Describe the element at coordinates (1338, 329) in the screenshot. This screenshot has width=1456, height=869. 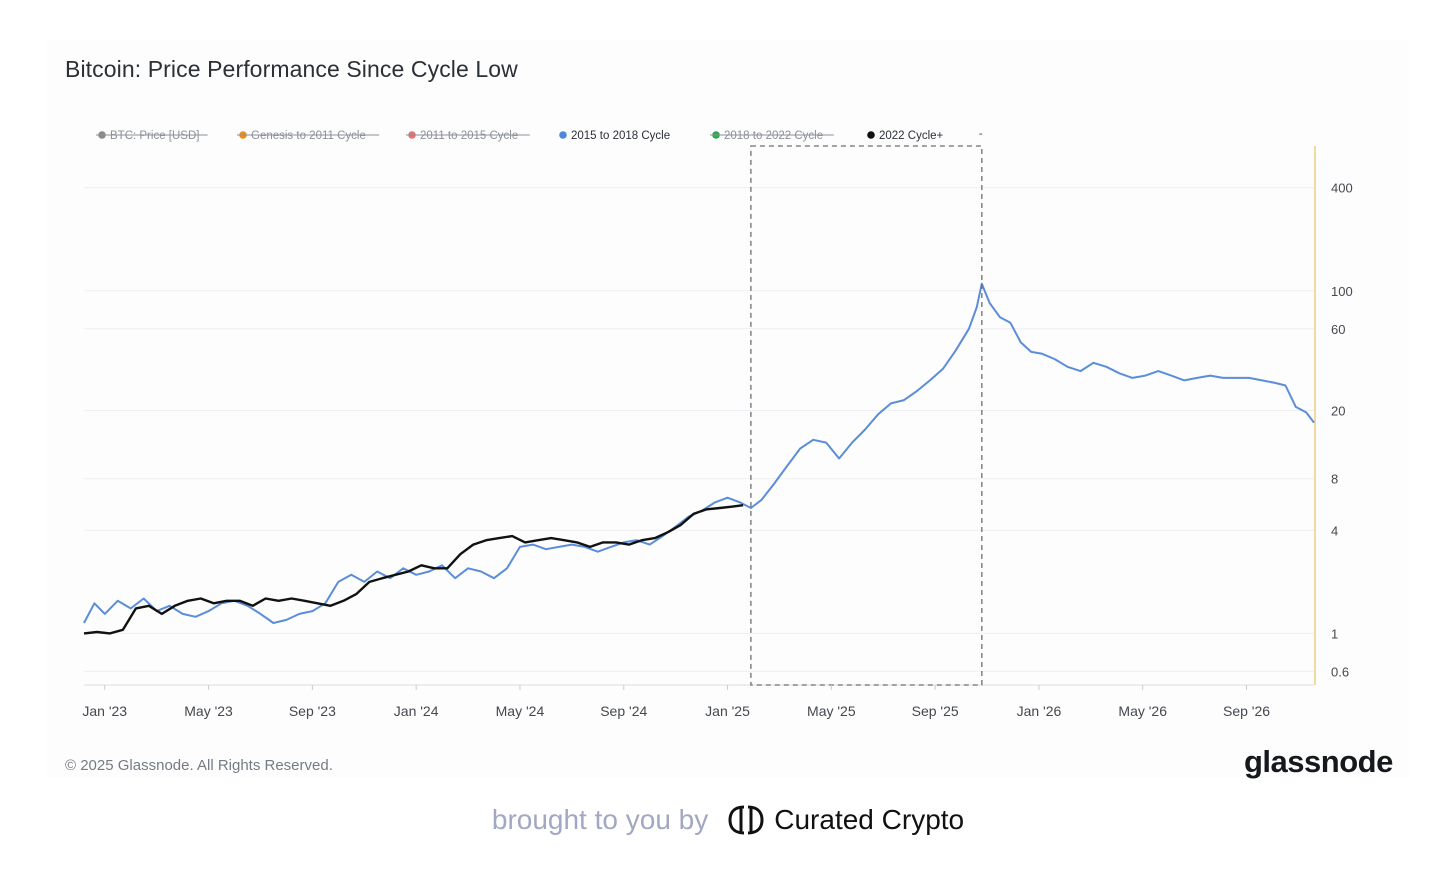
I see `y-tick-label: 60` at that location.